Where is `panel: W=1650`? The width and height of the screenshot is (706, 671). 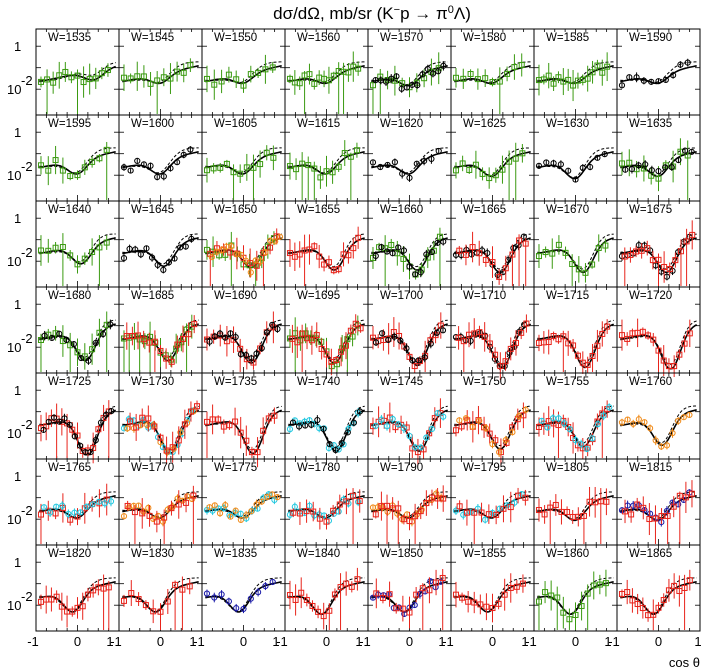 panel: W=1650 is located at coordinates (243, 244).